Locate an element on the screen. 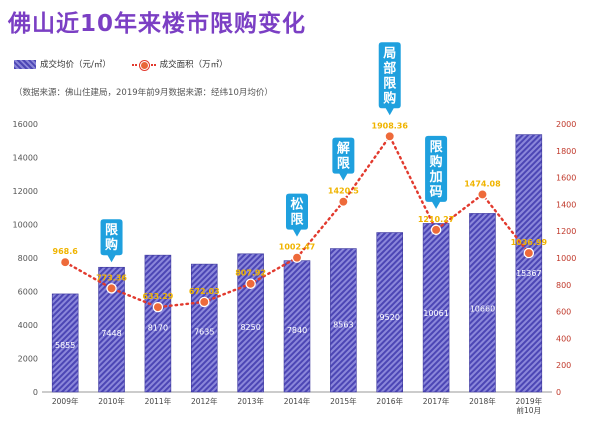 The image size is (600, 426). bar-value-label: 8250 is located at coordinates (250, 327).